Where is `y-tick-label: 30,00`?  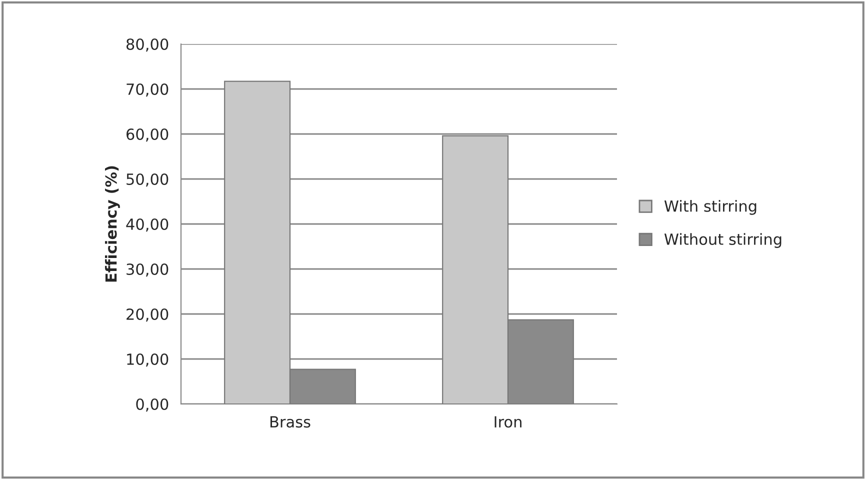
y-tick-label: 30,00 is located at coordinates (147, 270).